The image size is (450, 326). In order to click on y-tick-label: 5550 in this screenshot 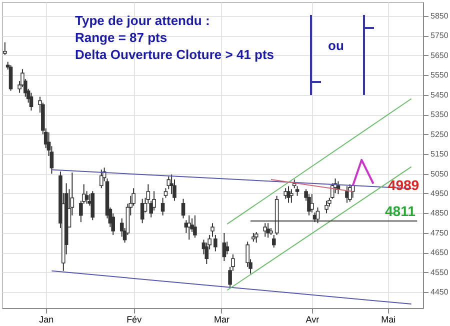, I will do `click(439, 75)`.